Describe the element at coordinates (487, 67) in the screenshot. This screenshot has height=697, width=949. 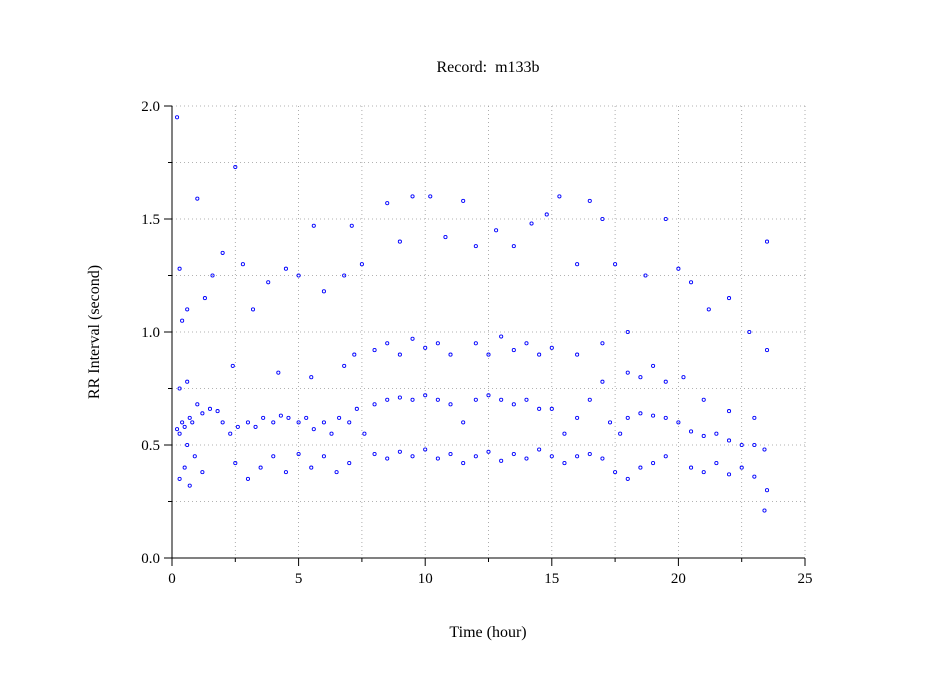
I see `chart-title: Record: m133b` at that location.